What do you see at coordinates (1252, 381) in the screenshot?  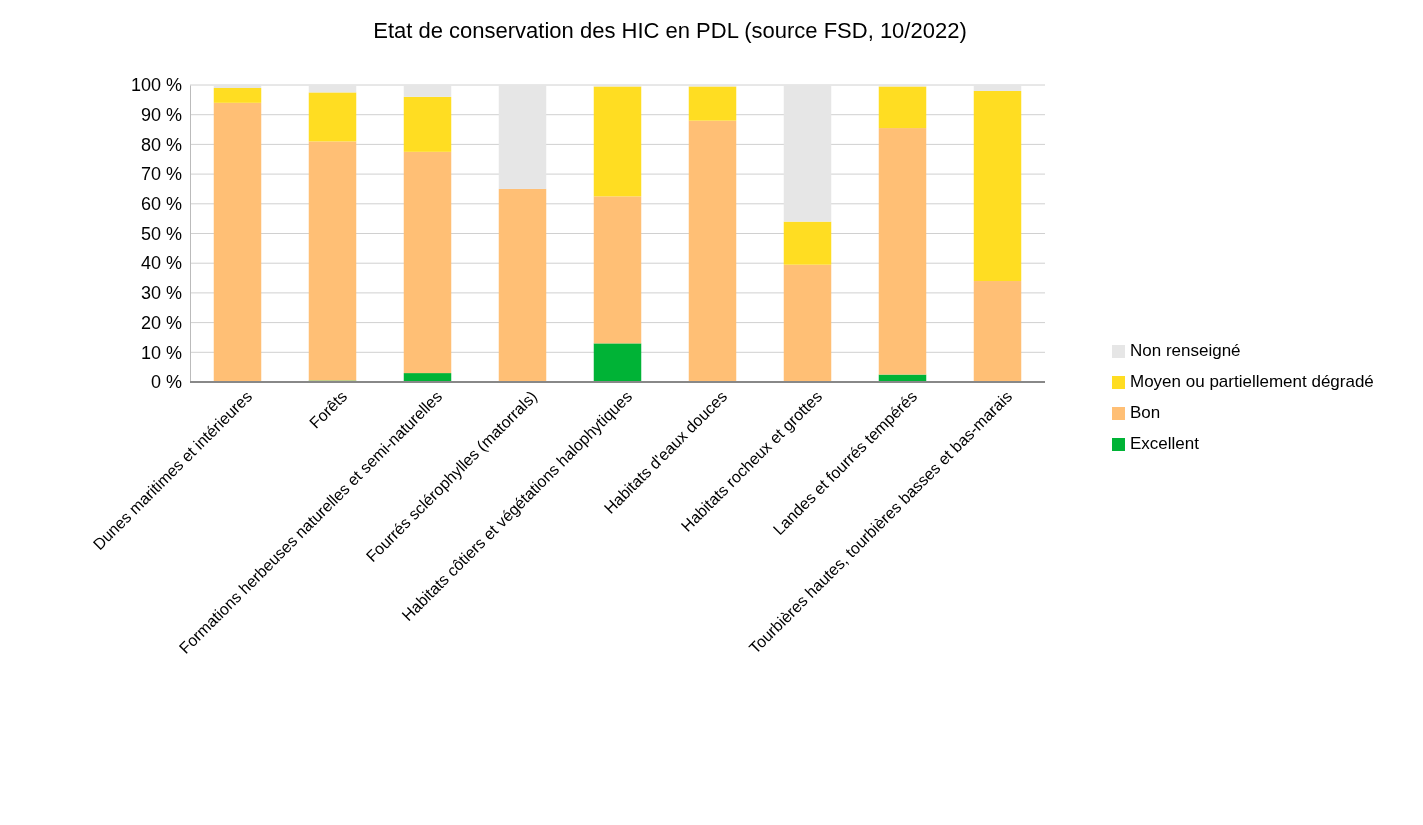 I see `legend-label: Moyen ou partiellement dégradé` at bounding box center [1252, 381].